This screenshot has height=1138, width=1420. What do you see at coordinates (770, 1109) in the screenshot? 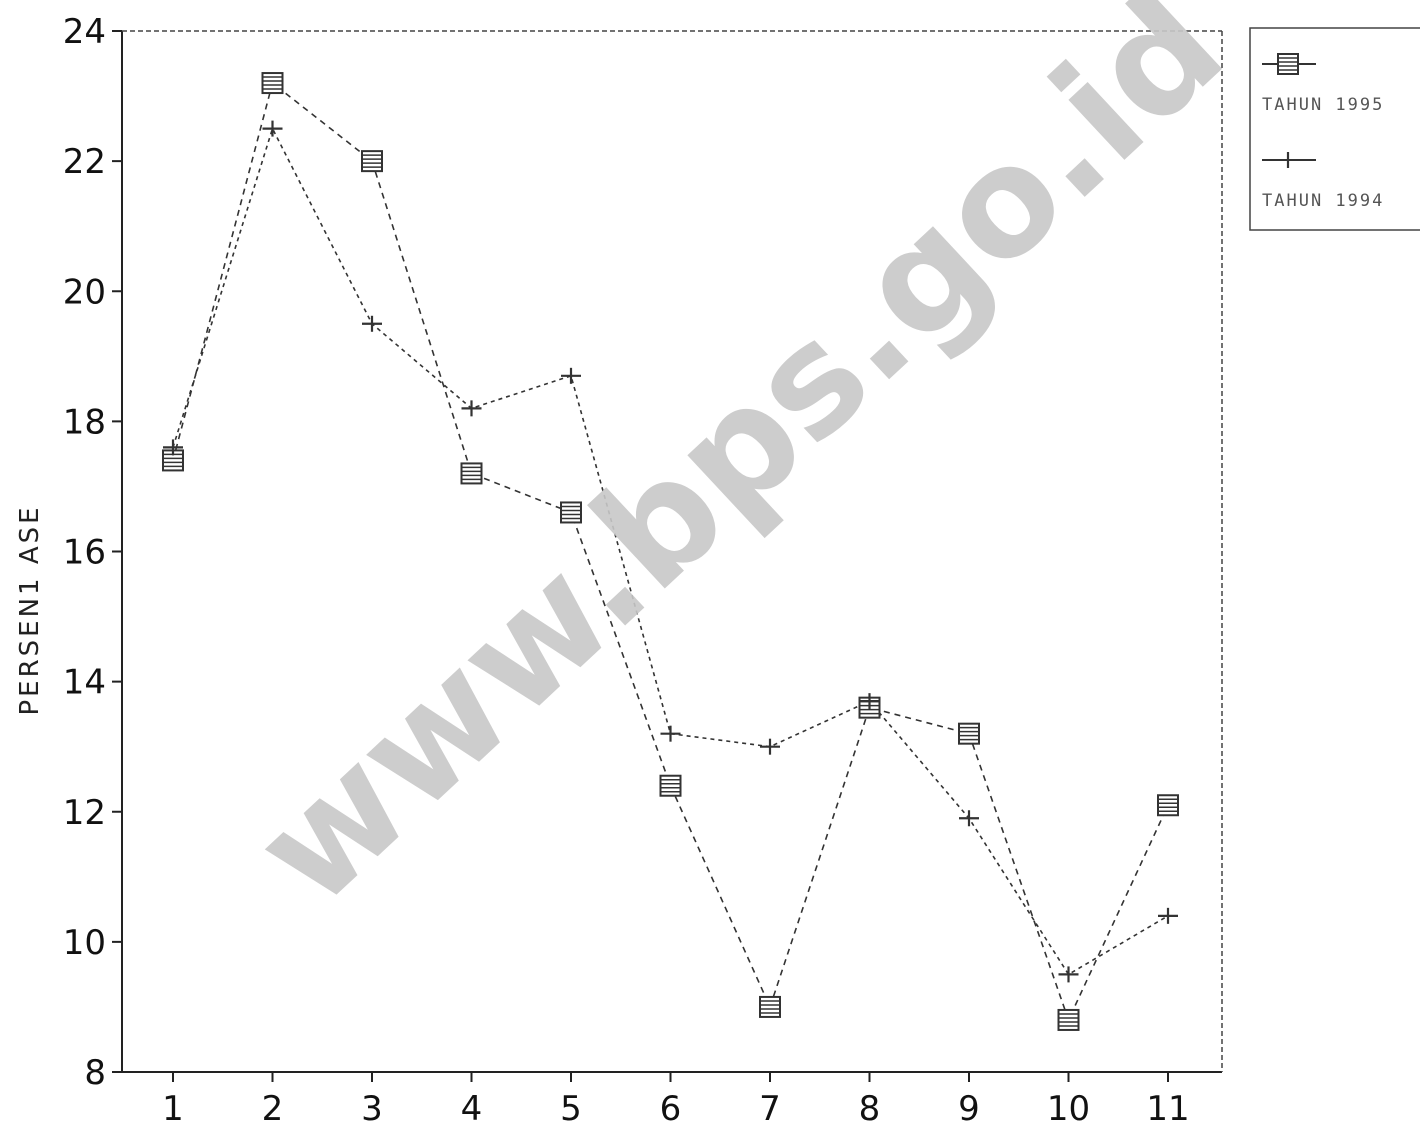
I see `x-tick-label: 7` at bounding box center [770, 1109].